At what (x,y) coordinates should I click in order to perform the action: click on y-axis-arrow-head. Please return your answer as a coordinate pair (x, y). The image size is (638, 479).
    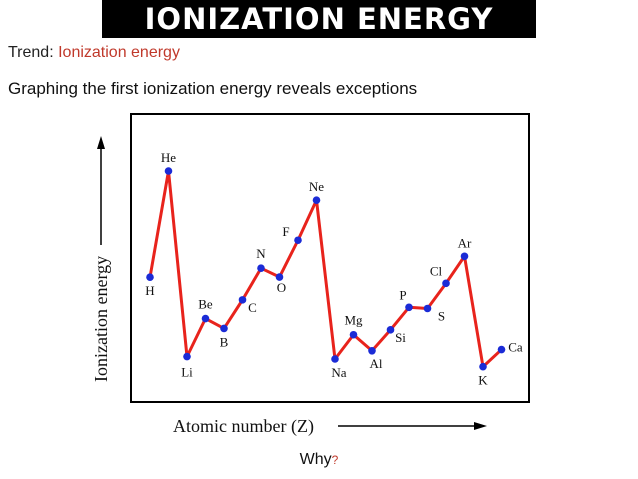
    Looking at the image, I should click on (101, 142).